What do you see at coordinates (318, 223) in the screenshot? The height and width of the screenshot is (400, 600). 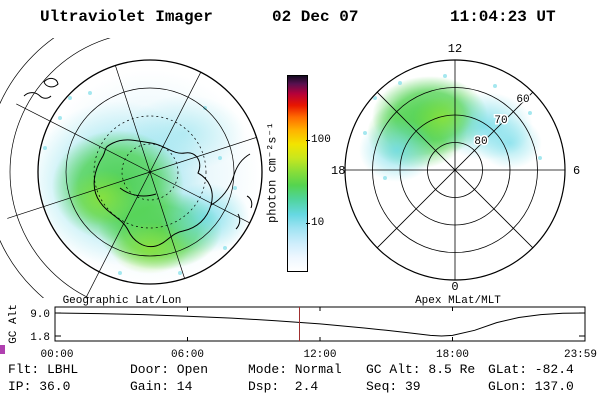 I see `colorbar-tick-10: 10` at bounding box center [318, 223].